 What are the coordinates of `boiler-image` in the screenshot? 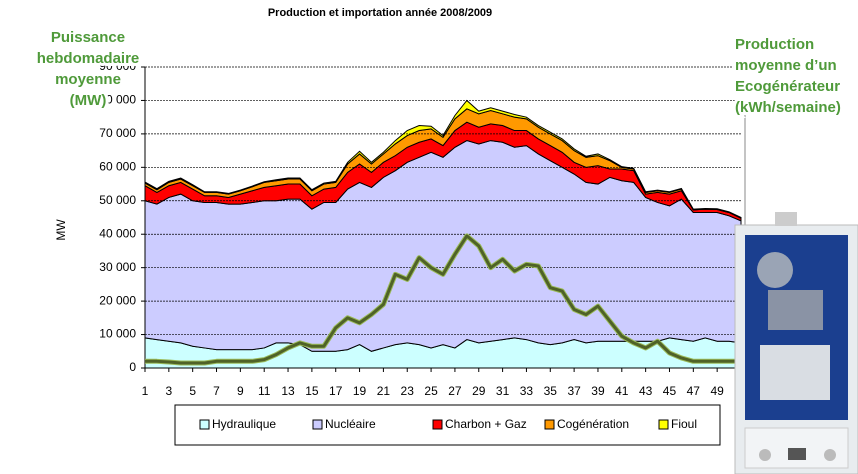 It's located at (796, 343).